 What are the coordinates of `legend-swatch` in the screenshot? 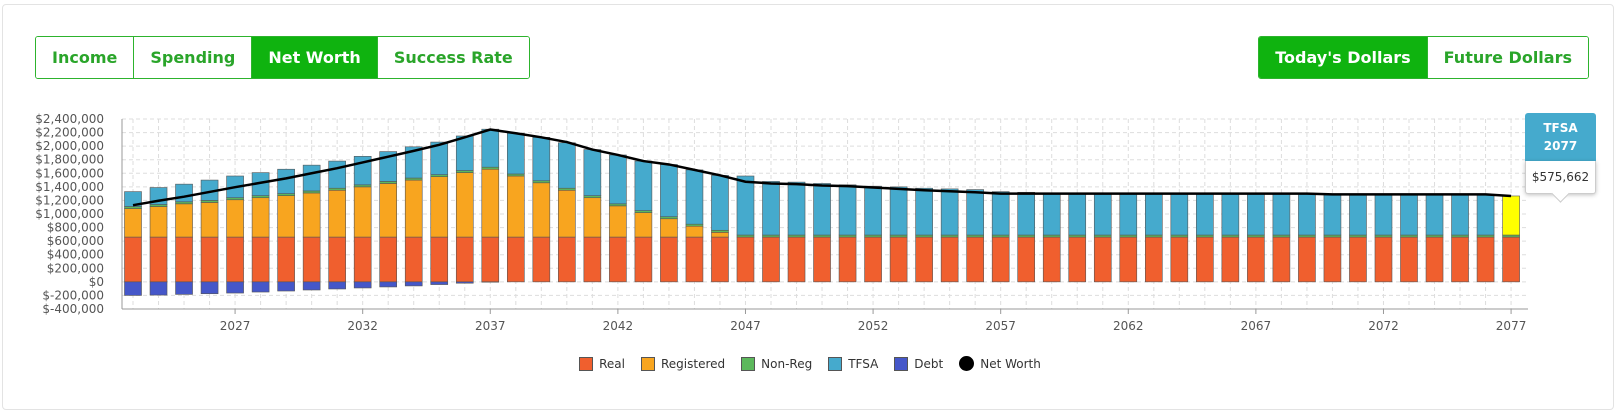 It's located at (647, 363).